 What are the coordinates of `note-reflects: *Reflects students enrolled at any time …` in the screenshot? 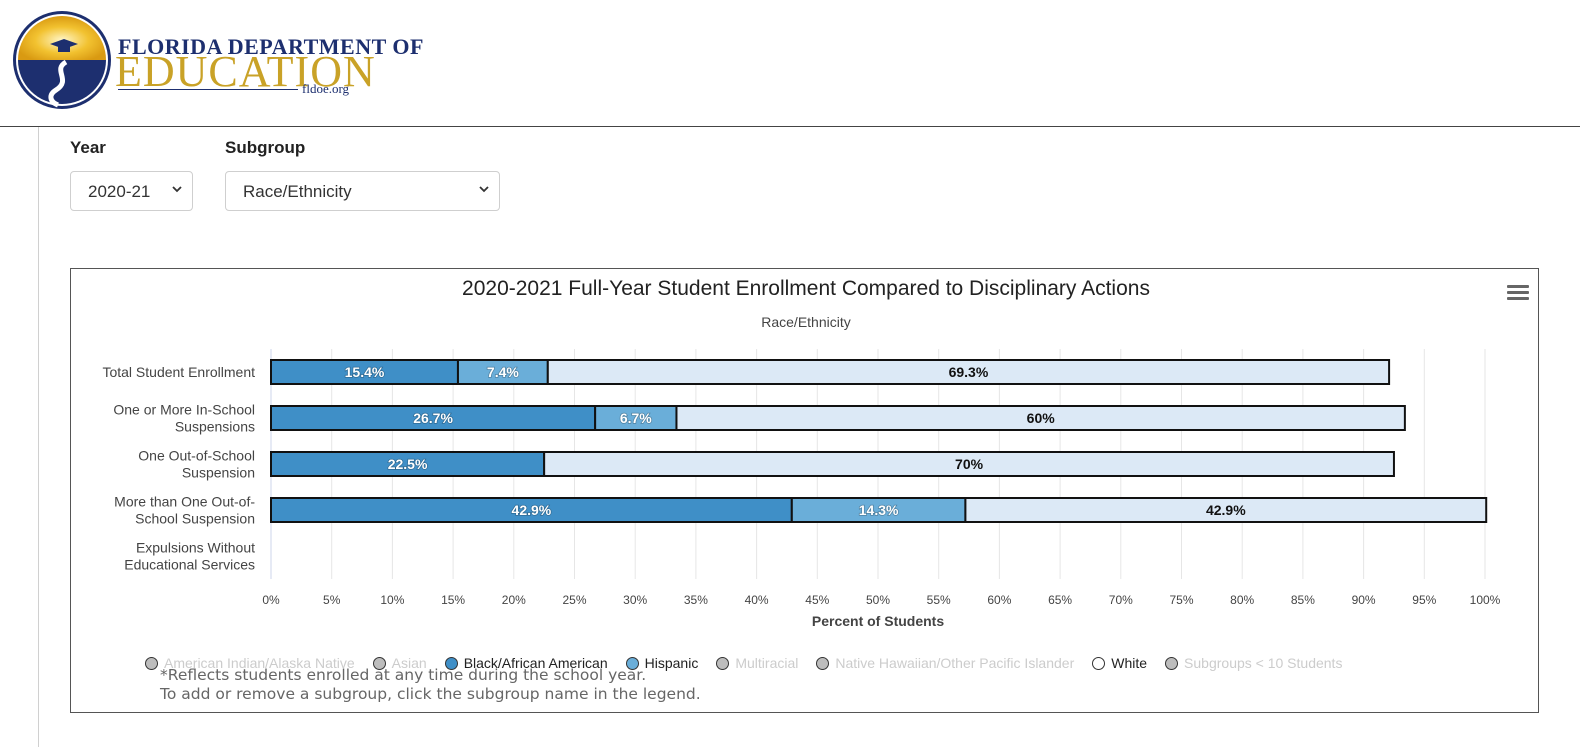 It's located at (403, 675).